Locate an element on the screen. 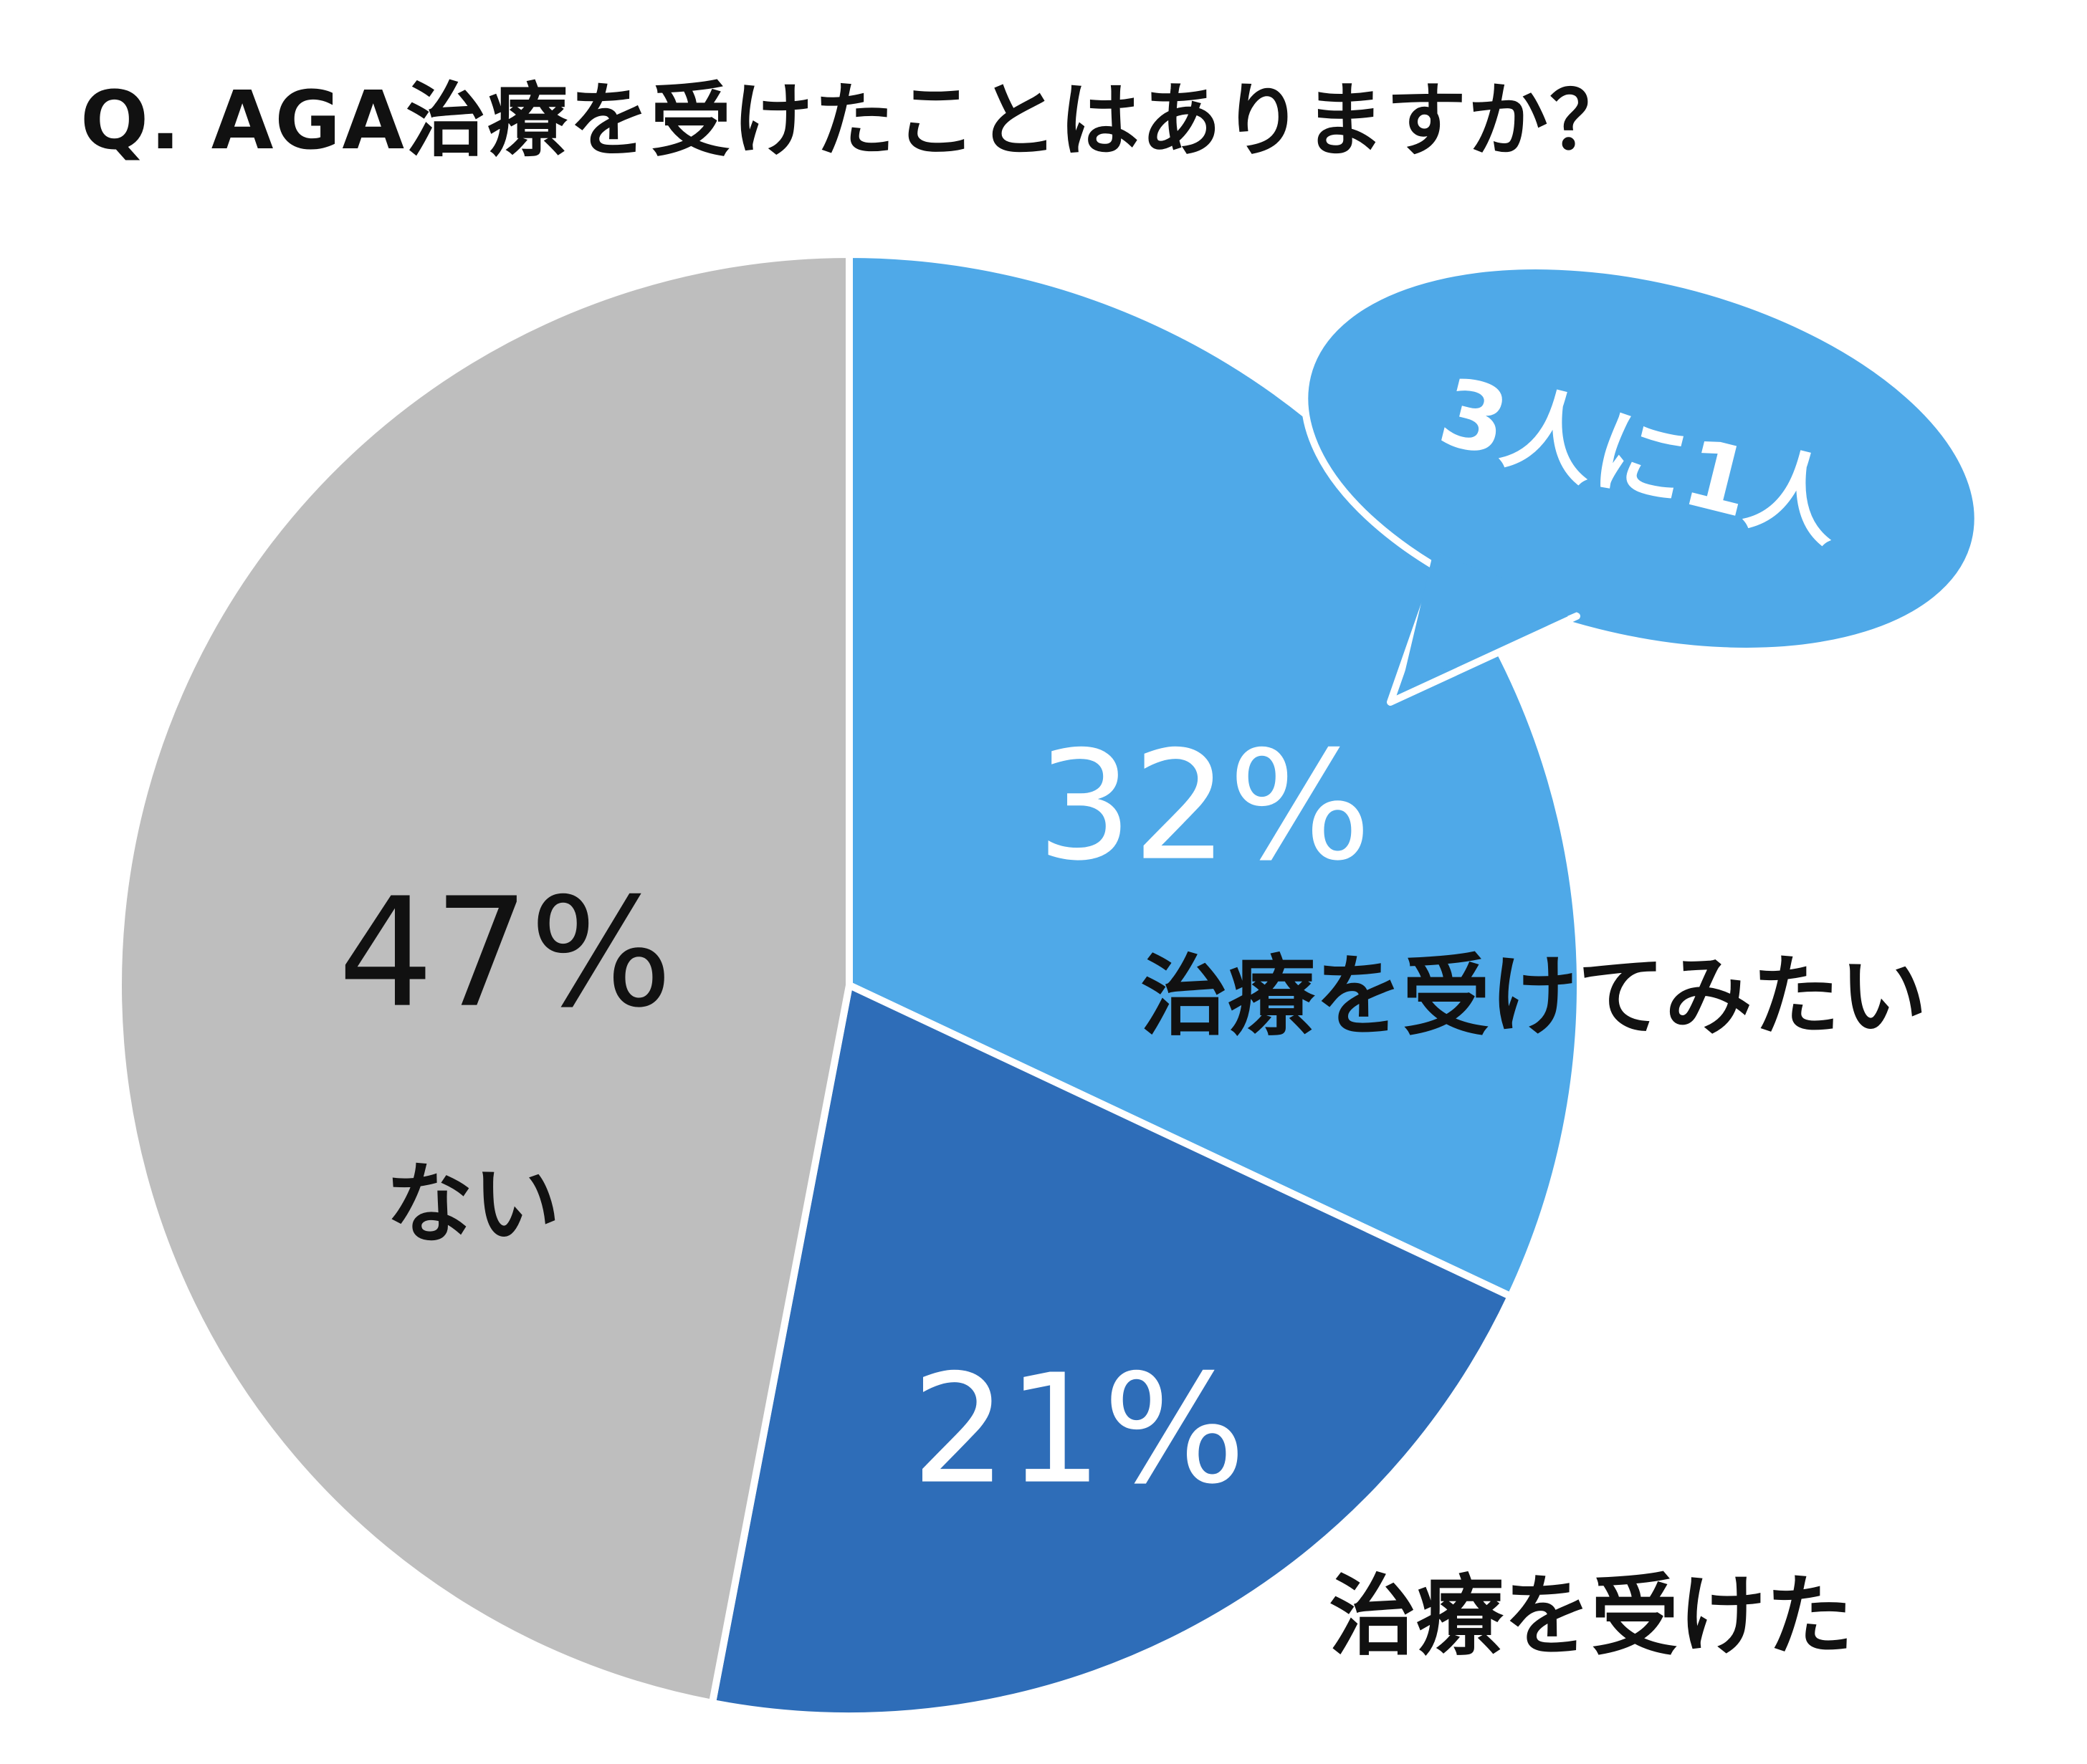 This screenshot has width=2087, height=1764. value-label-3: 47% is located at coordinates (505, 953).